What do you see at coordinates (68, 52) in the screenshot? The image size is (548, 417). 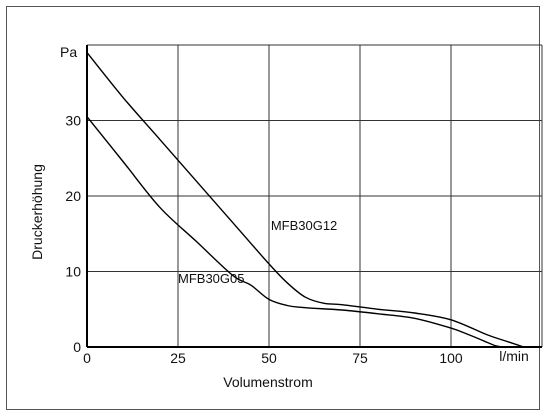 I see `y-unit-label: Pa` at bounding box center [68, 52].